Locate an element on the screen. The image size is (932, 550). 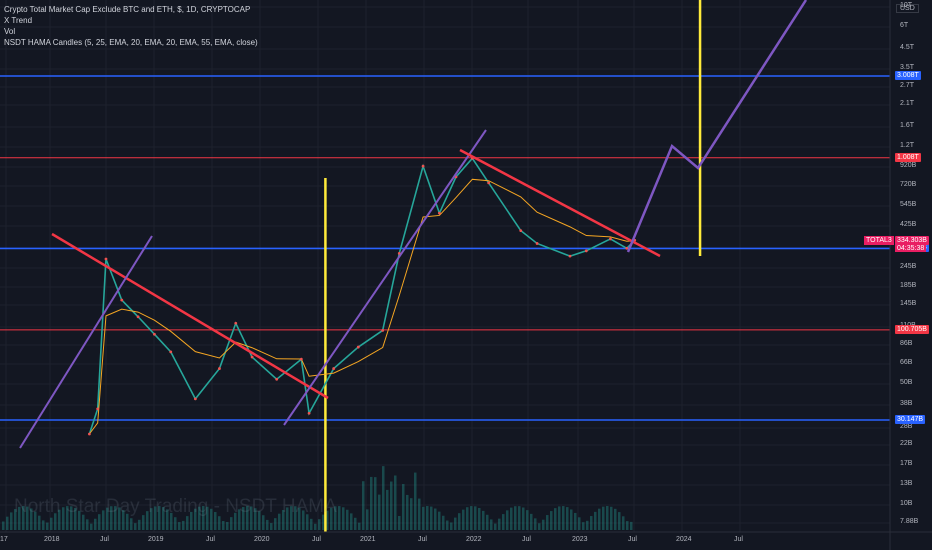
time-axis-label: 17 is located at coordinates (4, 539).